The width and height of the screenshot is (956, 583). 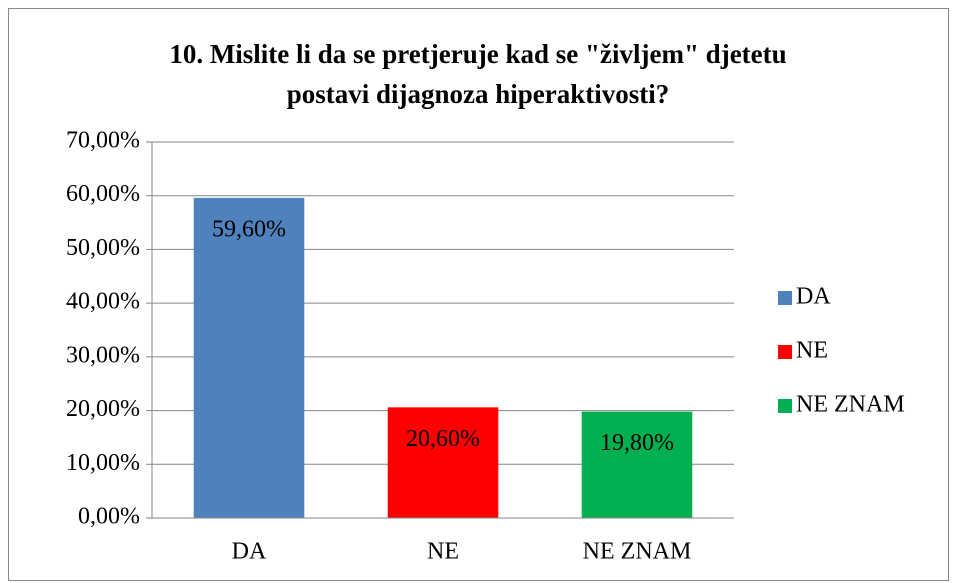 I want to click on y-tick-label: 0,00%, so click(x=109, y=517).